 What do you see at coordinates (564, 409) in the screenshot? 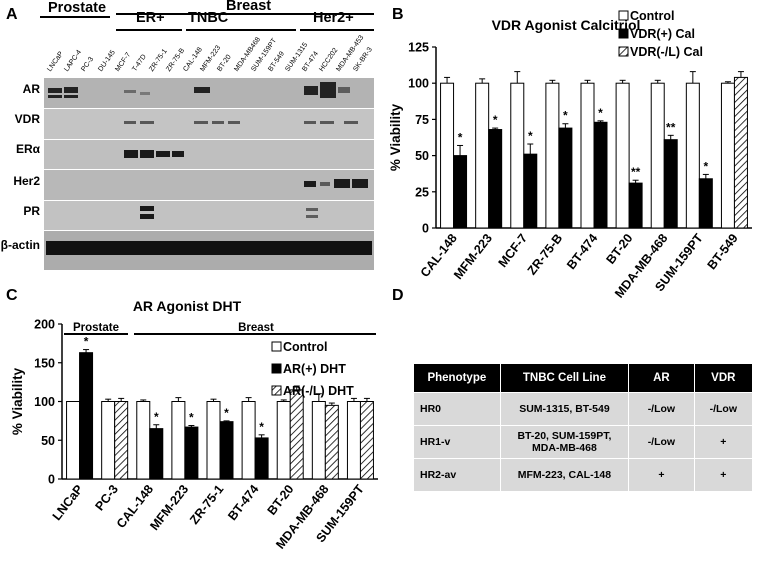
I see `cell-line-cell: SUM-1315, BT-549` at bounding box center [564, 409].